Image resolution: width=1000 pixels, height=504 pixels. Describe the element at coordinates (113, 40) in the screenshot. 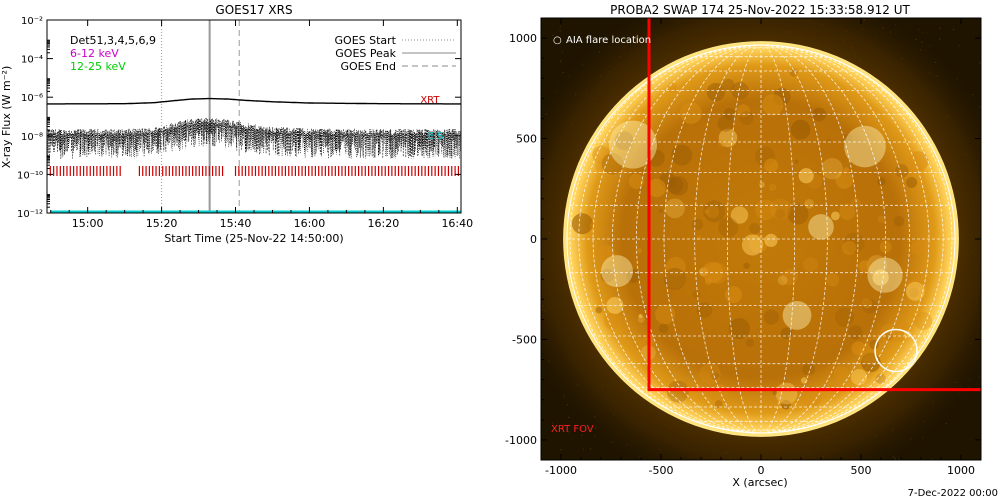

I see `goes-legend-left-item: Det51,3,4,5,6,9` at that location.